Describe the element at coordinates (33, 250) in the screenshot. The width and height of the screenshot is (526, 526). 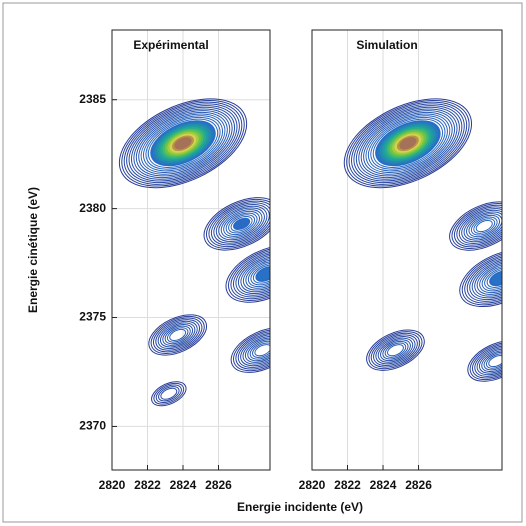
I see `y-axis-label: Energie cinétique (eV)` at that location.